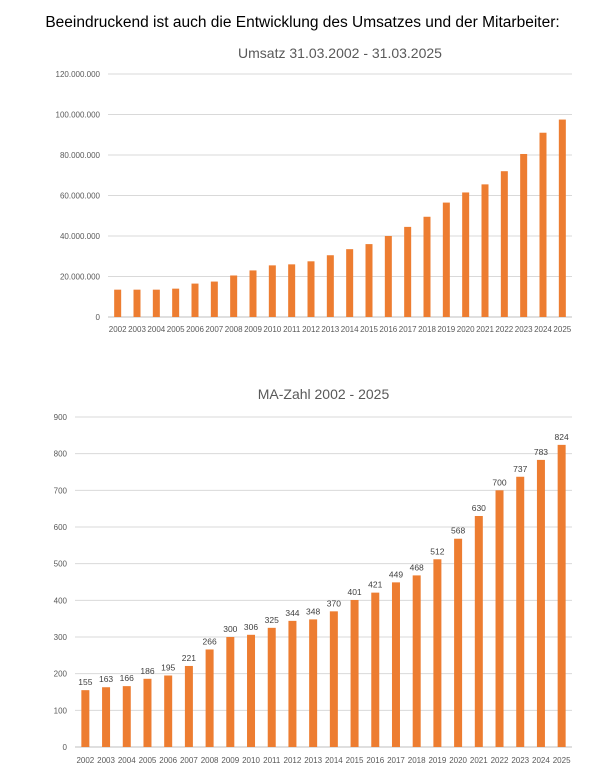  Describe the element at coordinates (78, 74) in the screenshot. I see `y-tick-label: 120.000.000` at that location.